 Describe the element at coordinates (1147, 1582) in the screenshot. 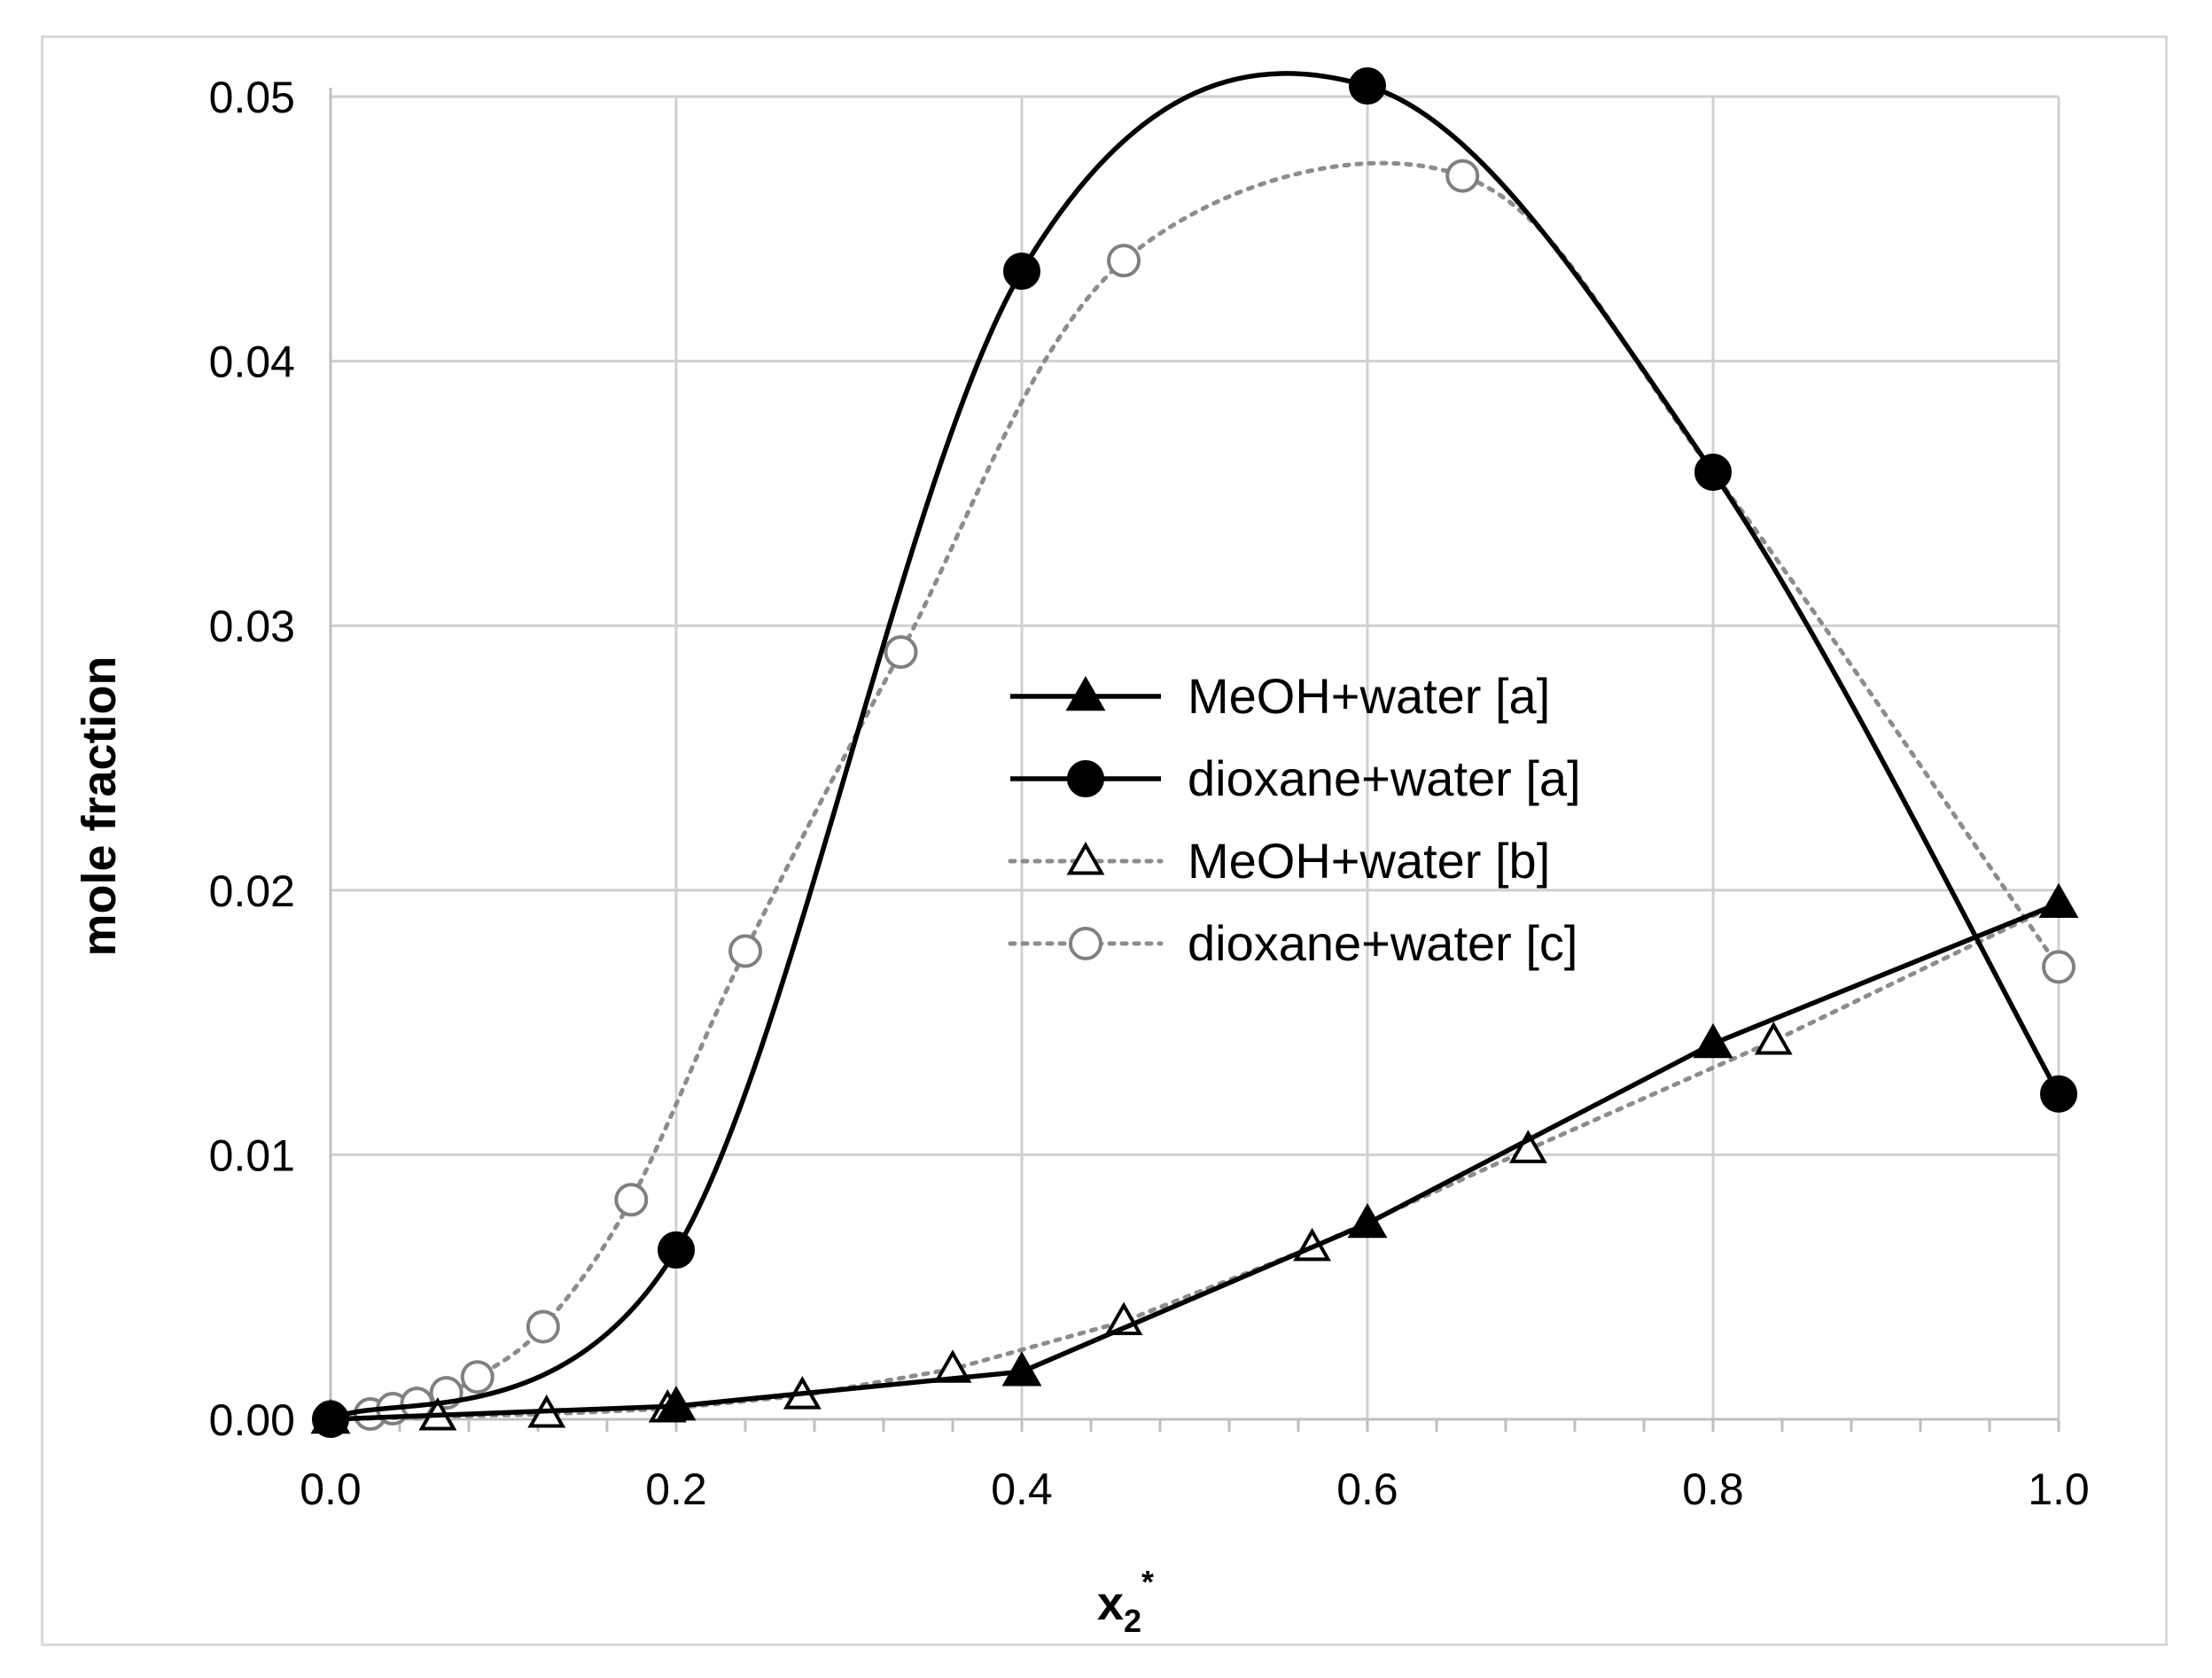

I see `x-axis-title-superscript: *` at that location.